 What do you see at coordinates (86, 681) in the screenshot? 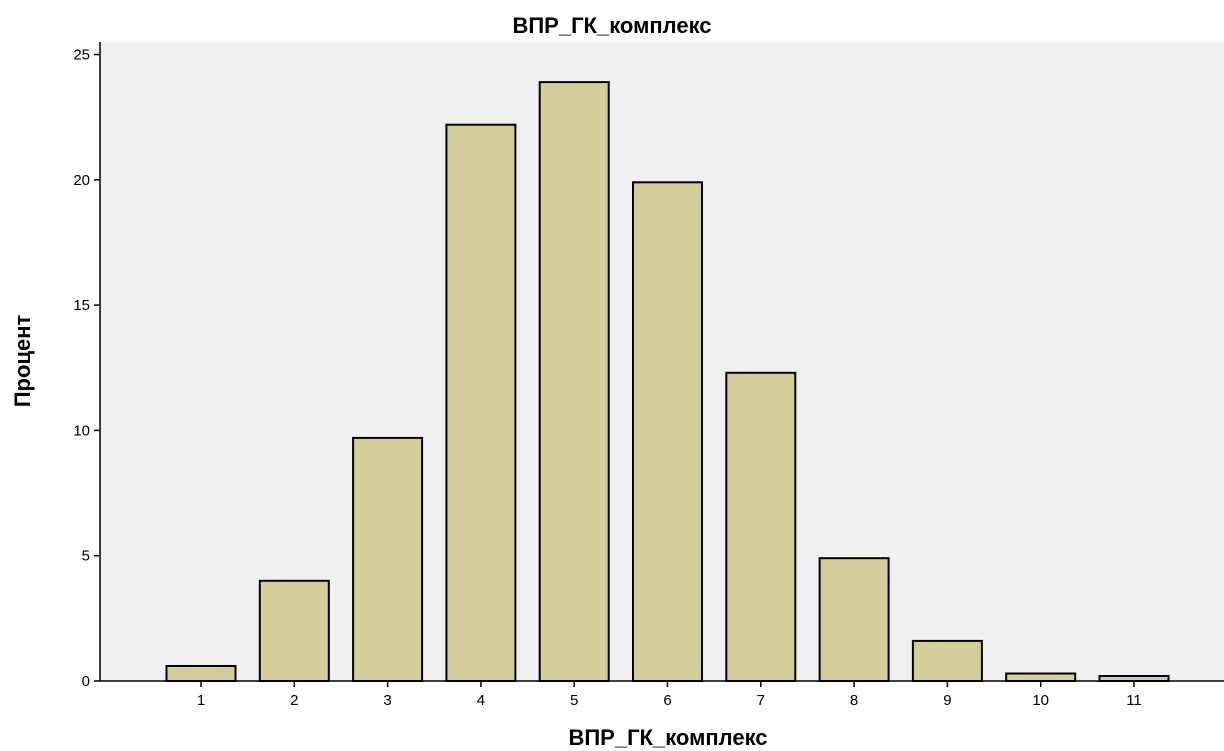
I see `y-tick-label-0: 0` at bounding box center [86, 681].